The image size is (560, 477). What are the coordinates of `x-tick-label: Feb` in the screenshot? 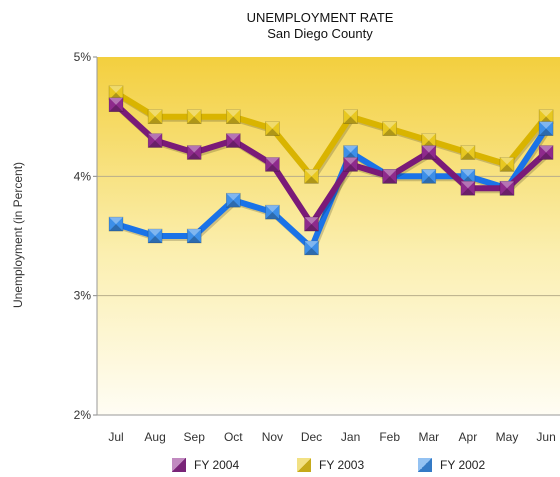 It's located at (389, 437).